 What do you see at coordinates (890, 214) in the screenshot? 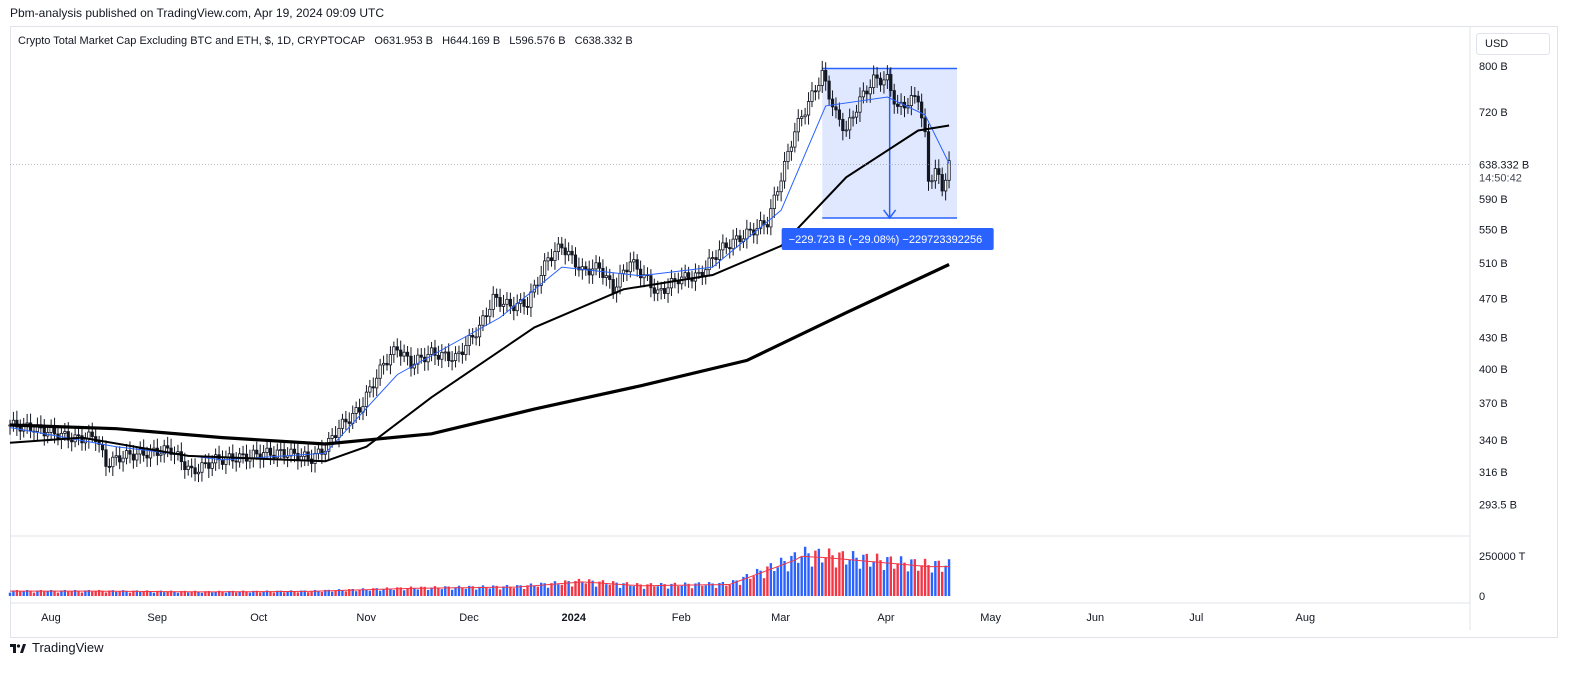
I see `measure-arrow-head-icon` at bounding box center [890, 214].